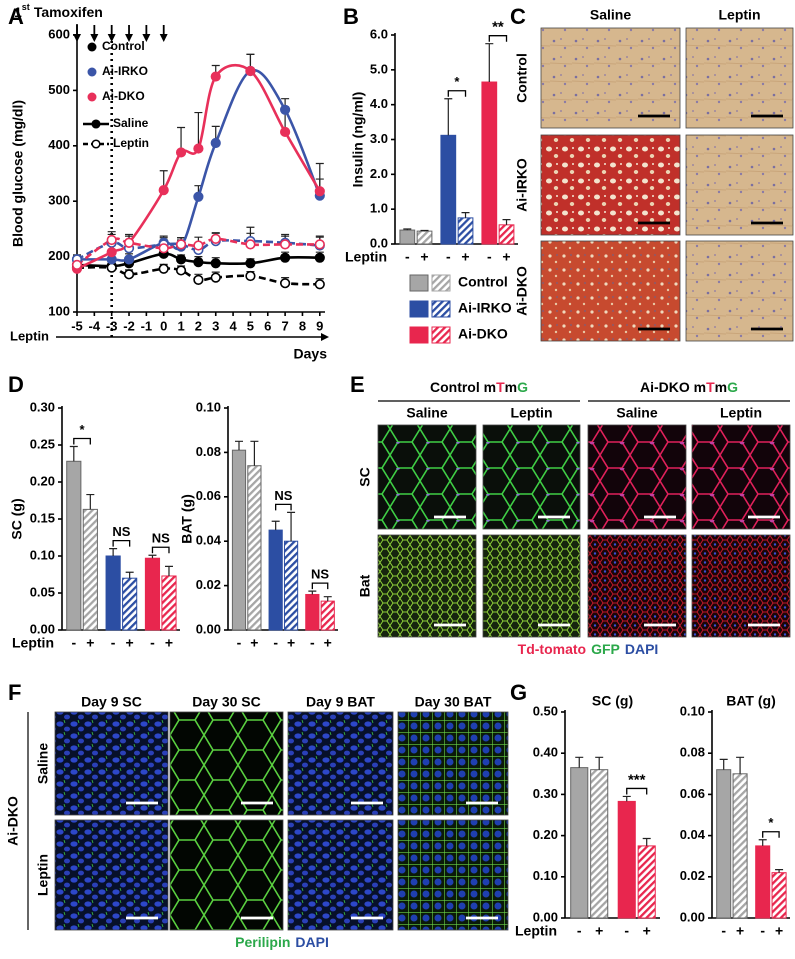 This screenshot has width=795, height=959. I want to click on group-header: Ai-DKO mTmG, so click(689, 387).